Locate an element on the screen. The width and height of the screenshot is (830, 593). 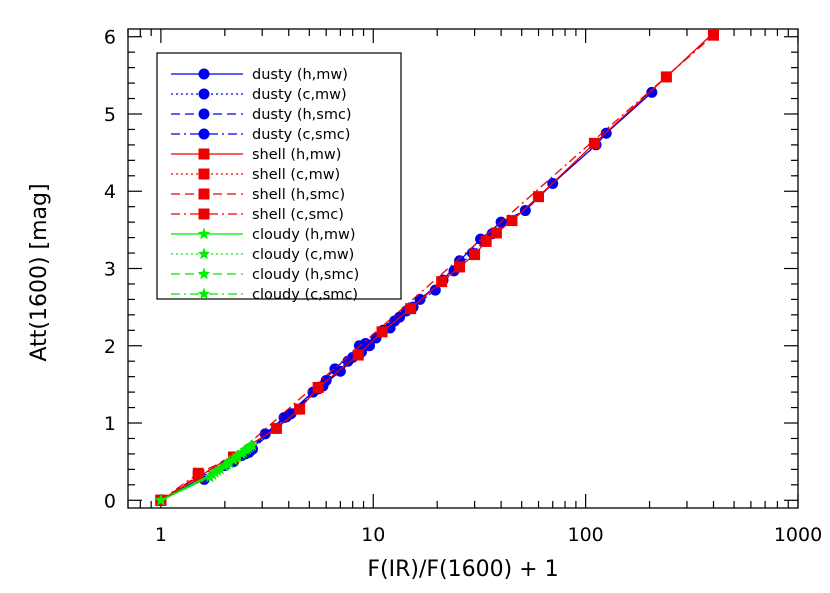
series-line is located at coordinates (206, 472).